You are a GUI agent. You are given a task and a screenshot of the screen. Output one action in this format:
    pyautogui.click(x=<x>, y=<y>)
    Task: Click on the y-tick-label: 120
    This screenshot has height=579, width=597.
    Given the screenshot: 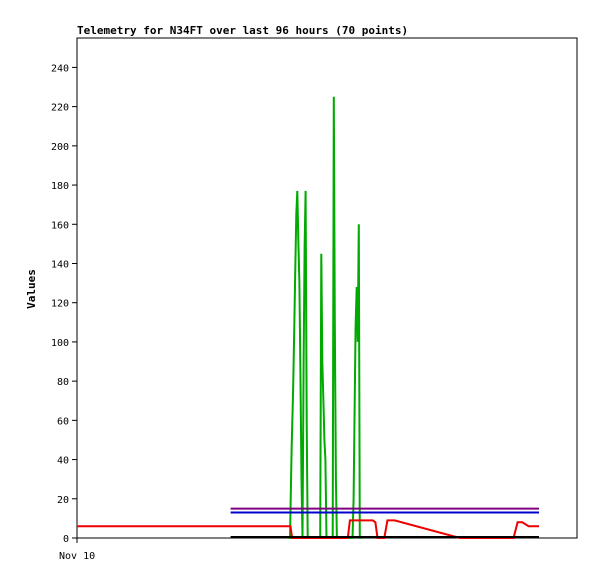 What is the action you would take?
    pyautogui.click(x=60, y=304)
    